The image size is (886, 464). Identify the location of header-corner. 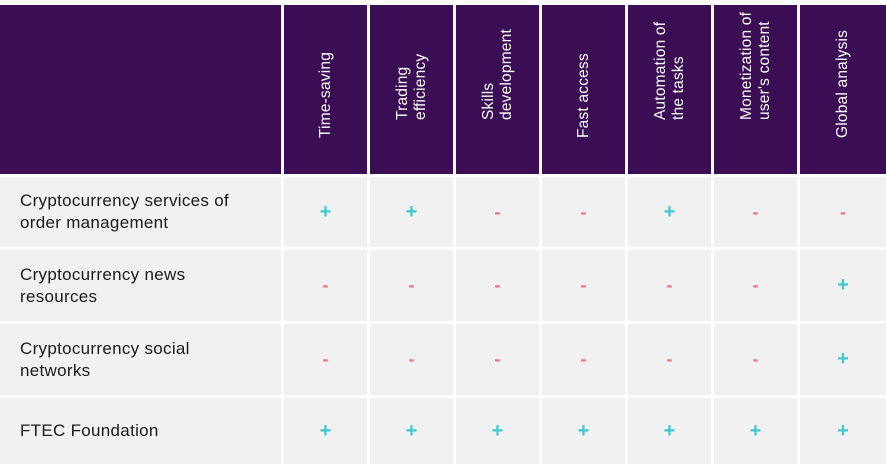
(142, 91).